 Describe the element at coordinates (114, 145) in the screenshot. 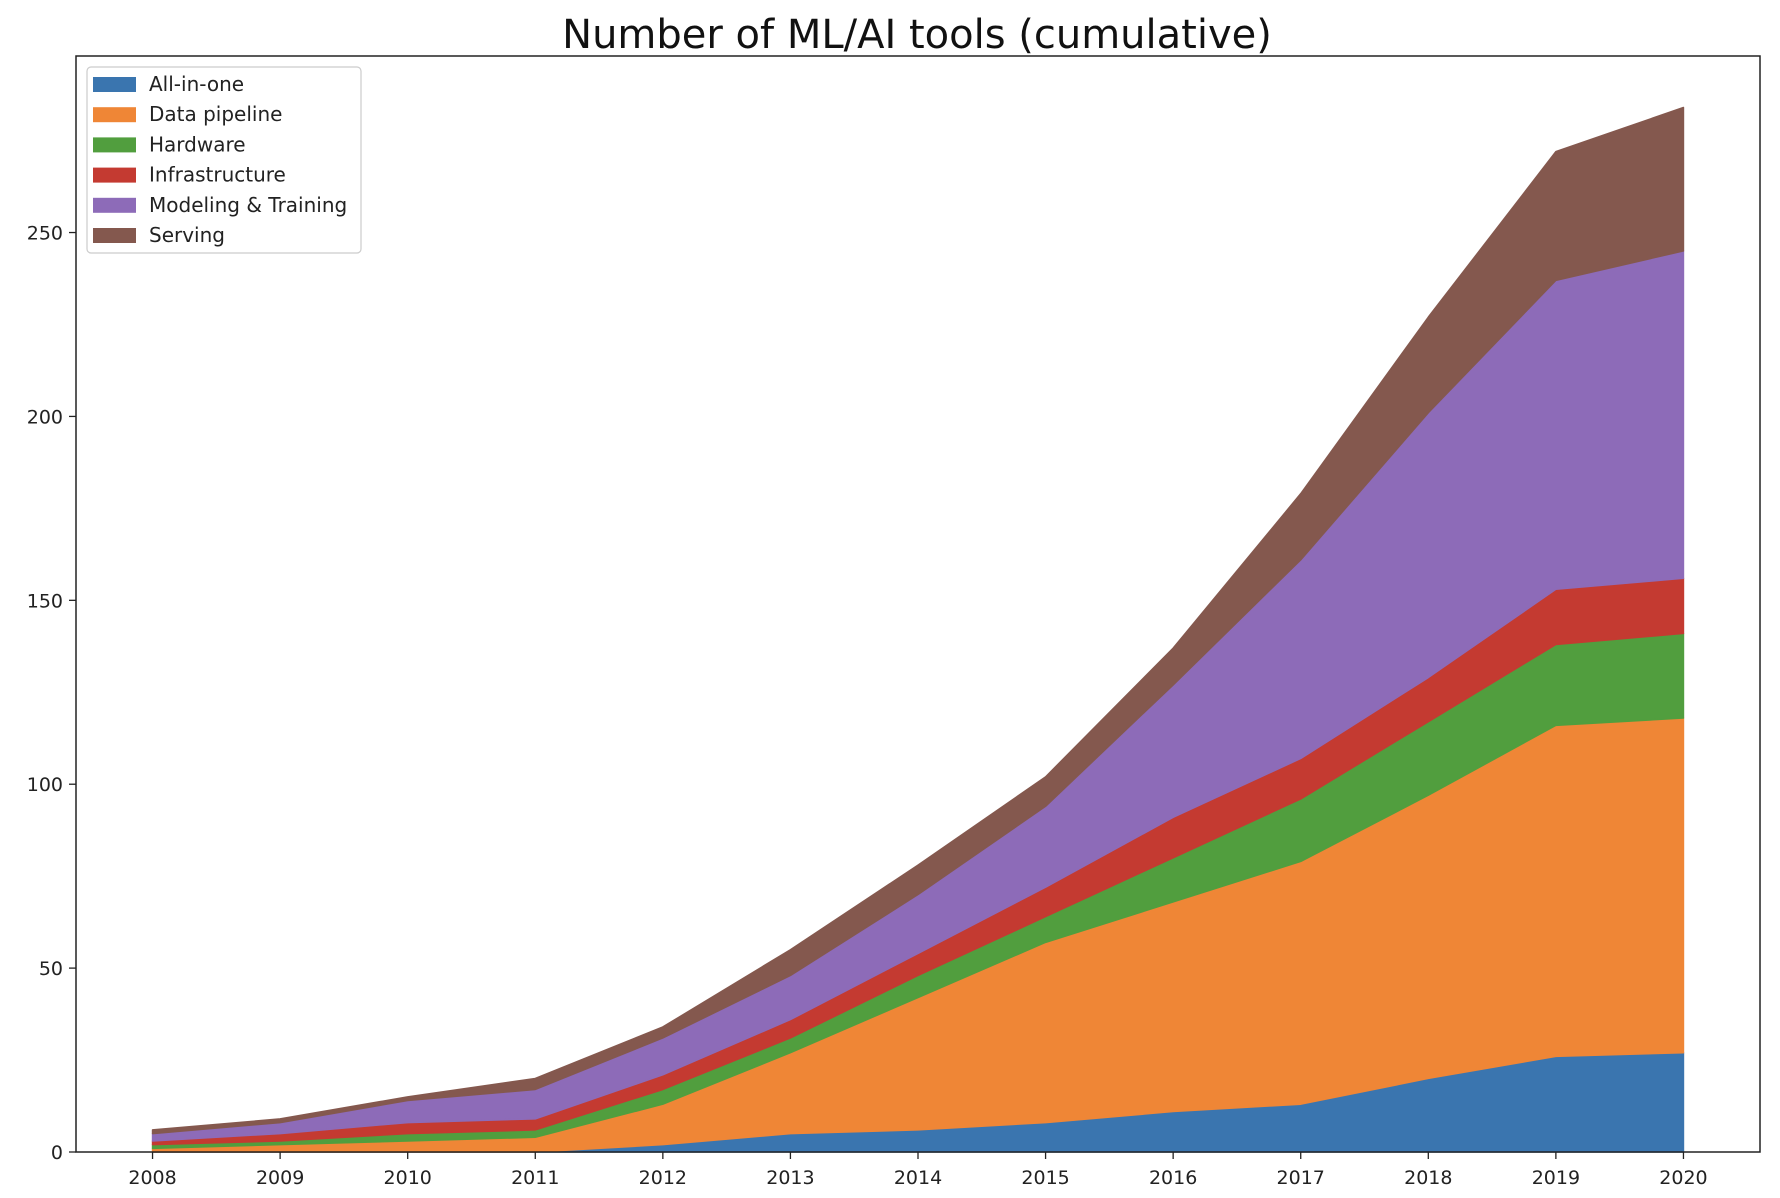

I see `legend-swatch-hardware` at that location.